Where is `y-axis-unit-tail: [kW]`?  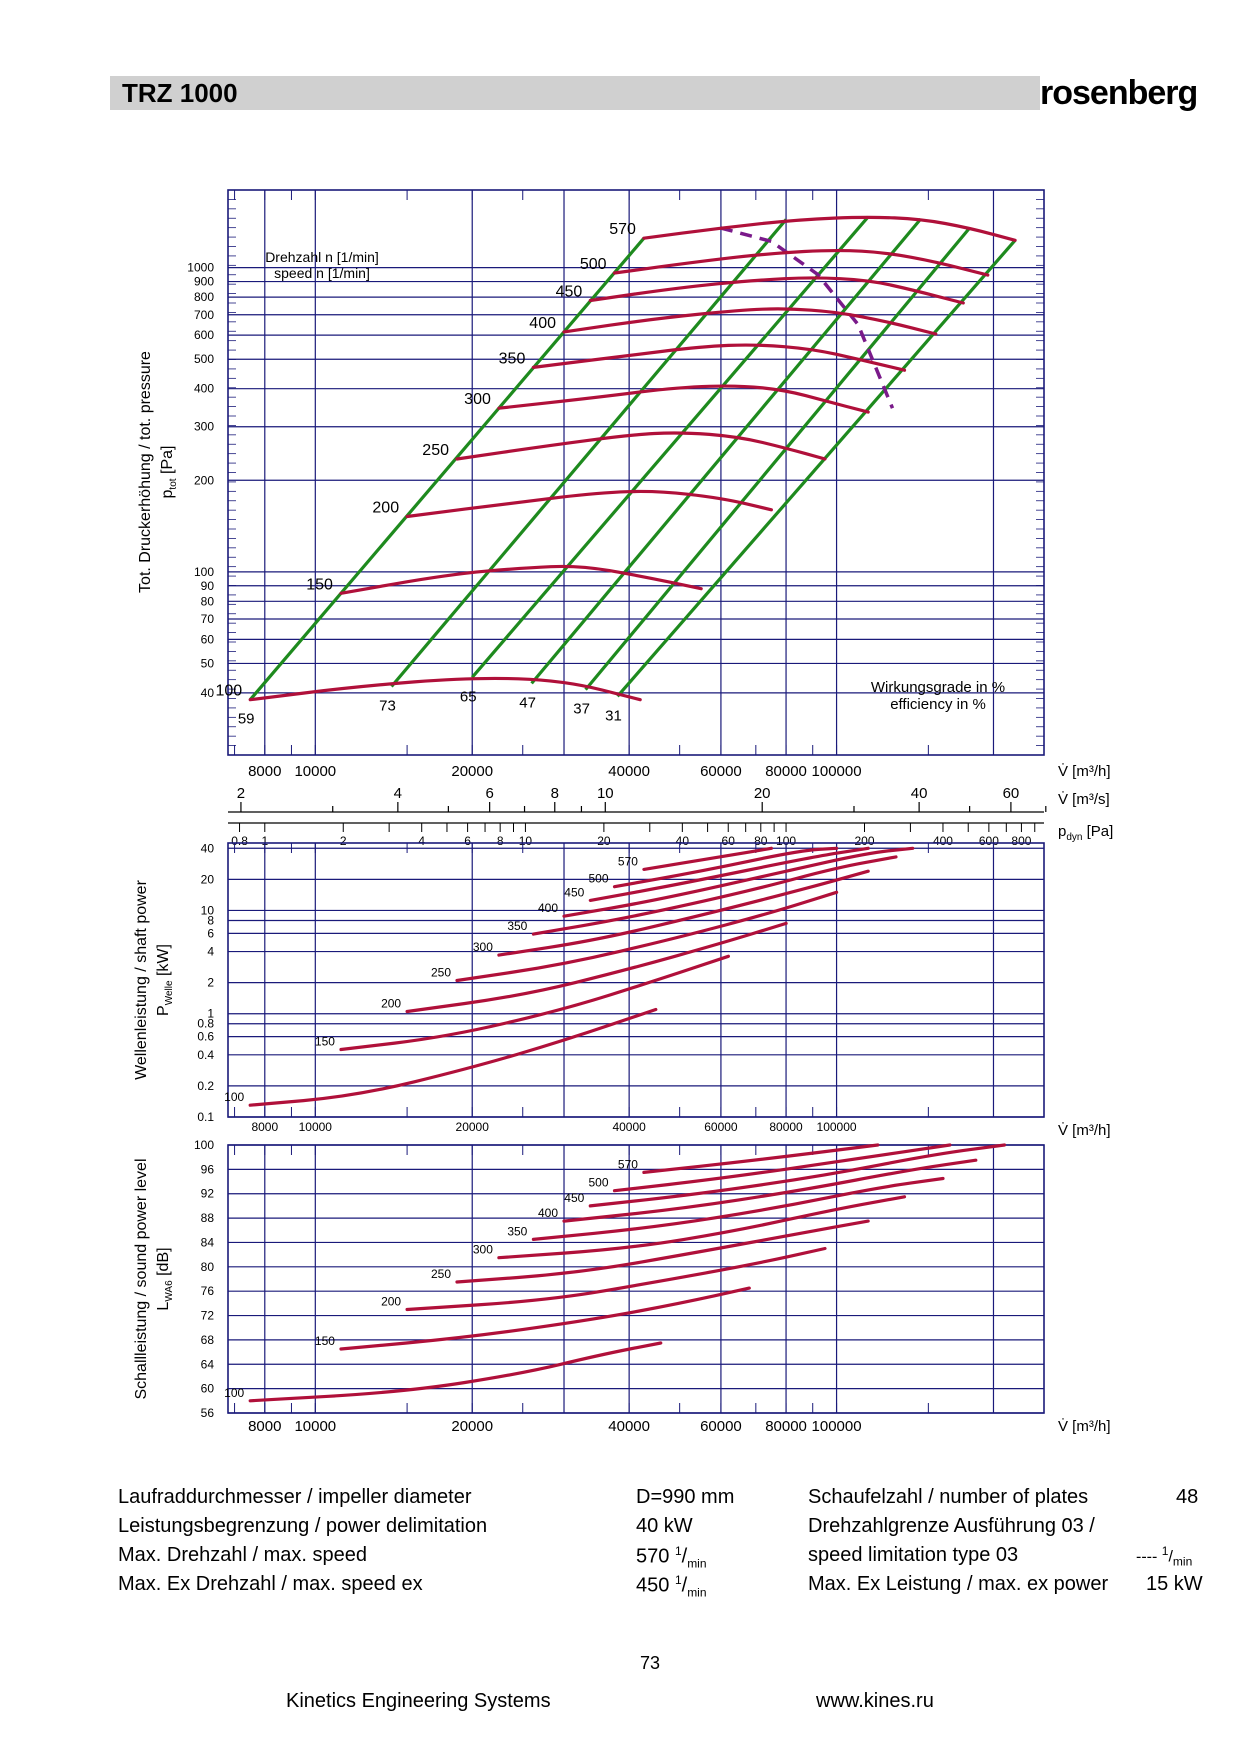 y-axis-unit-tail: [kW] is located at coordinates (163, 962).